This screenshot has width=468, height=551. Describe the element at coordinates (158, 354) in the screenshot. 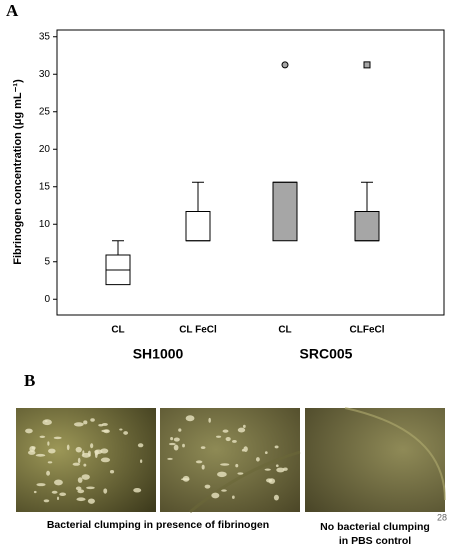

I see `group-label: SH1000` at that location.